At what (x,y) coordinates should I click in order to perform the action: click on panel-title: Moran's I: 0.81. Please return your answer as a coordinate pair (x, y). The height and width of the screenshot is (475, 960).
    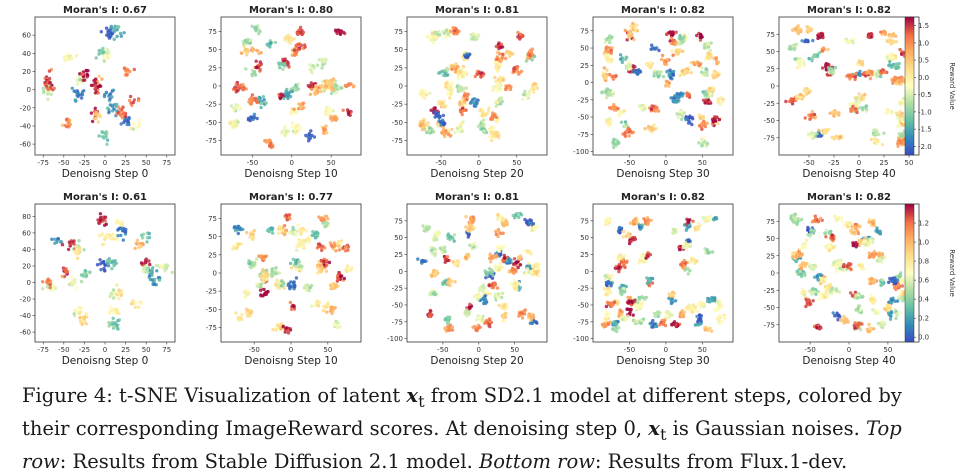
    Looking at the image, I should click on (477, 197).